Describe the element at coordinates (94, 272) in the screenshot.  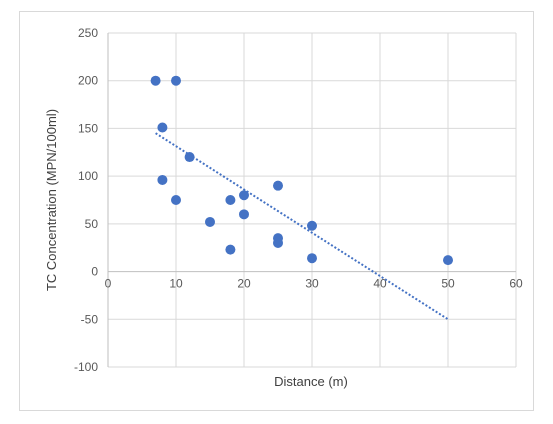
I see `y-tick-label: 0` at that location.